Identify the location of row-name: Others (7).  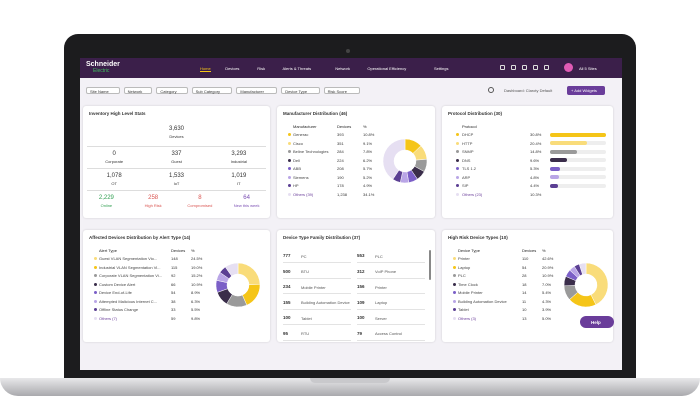
(108, 318).